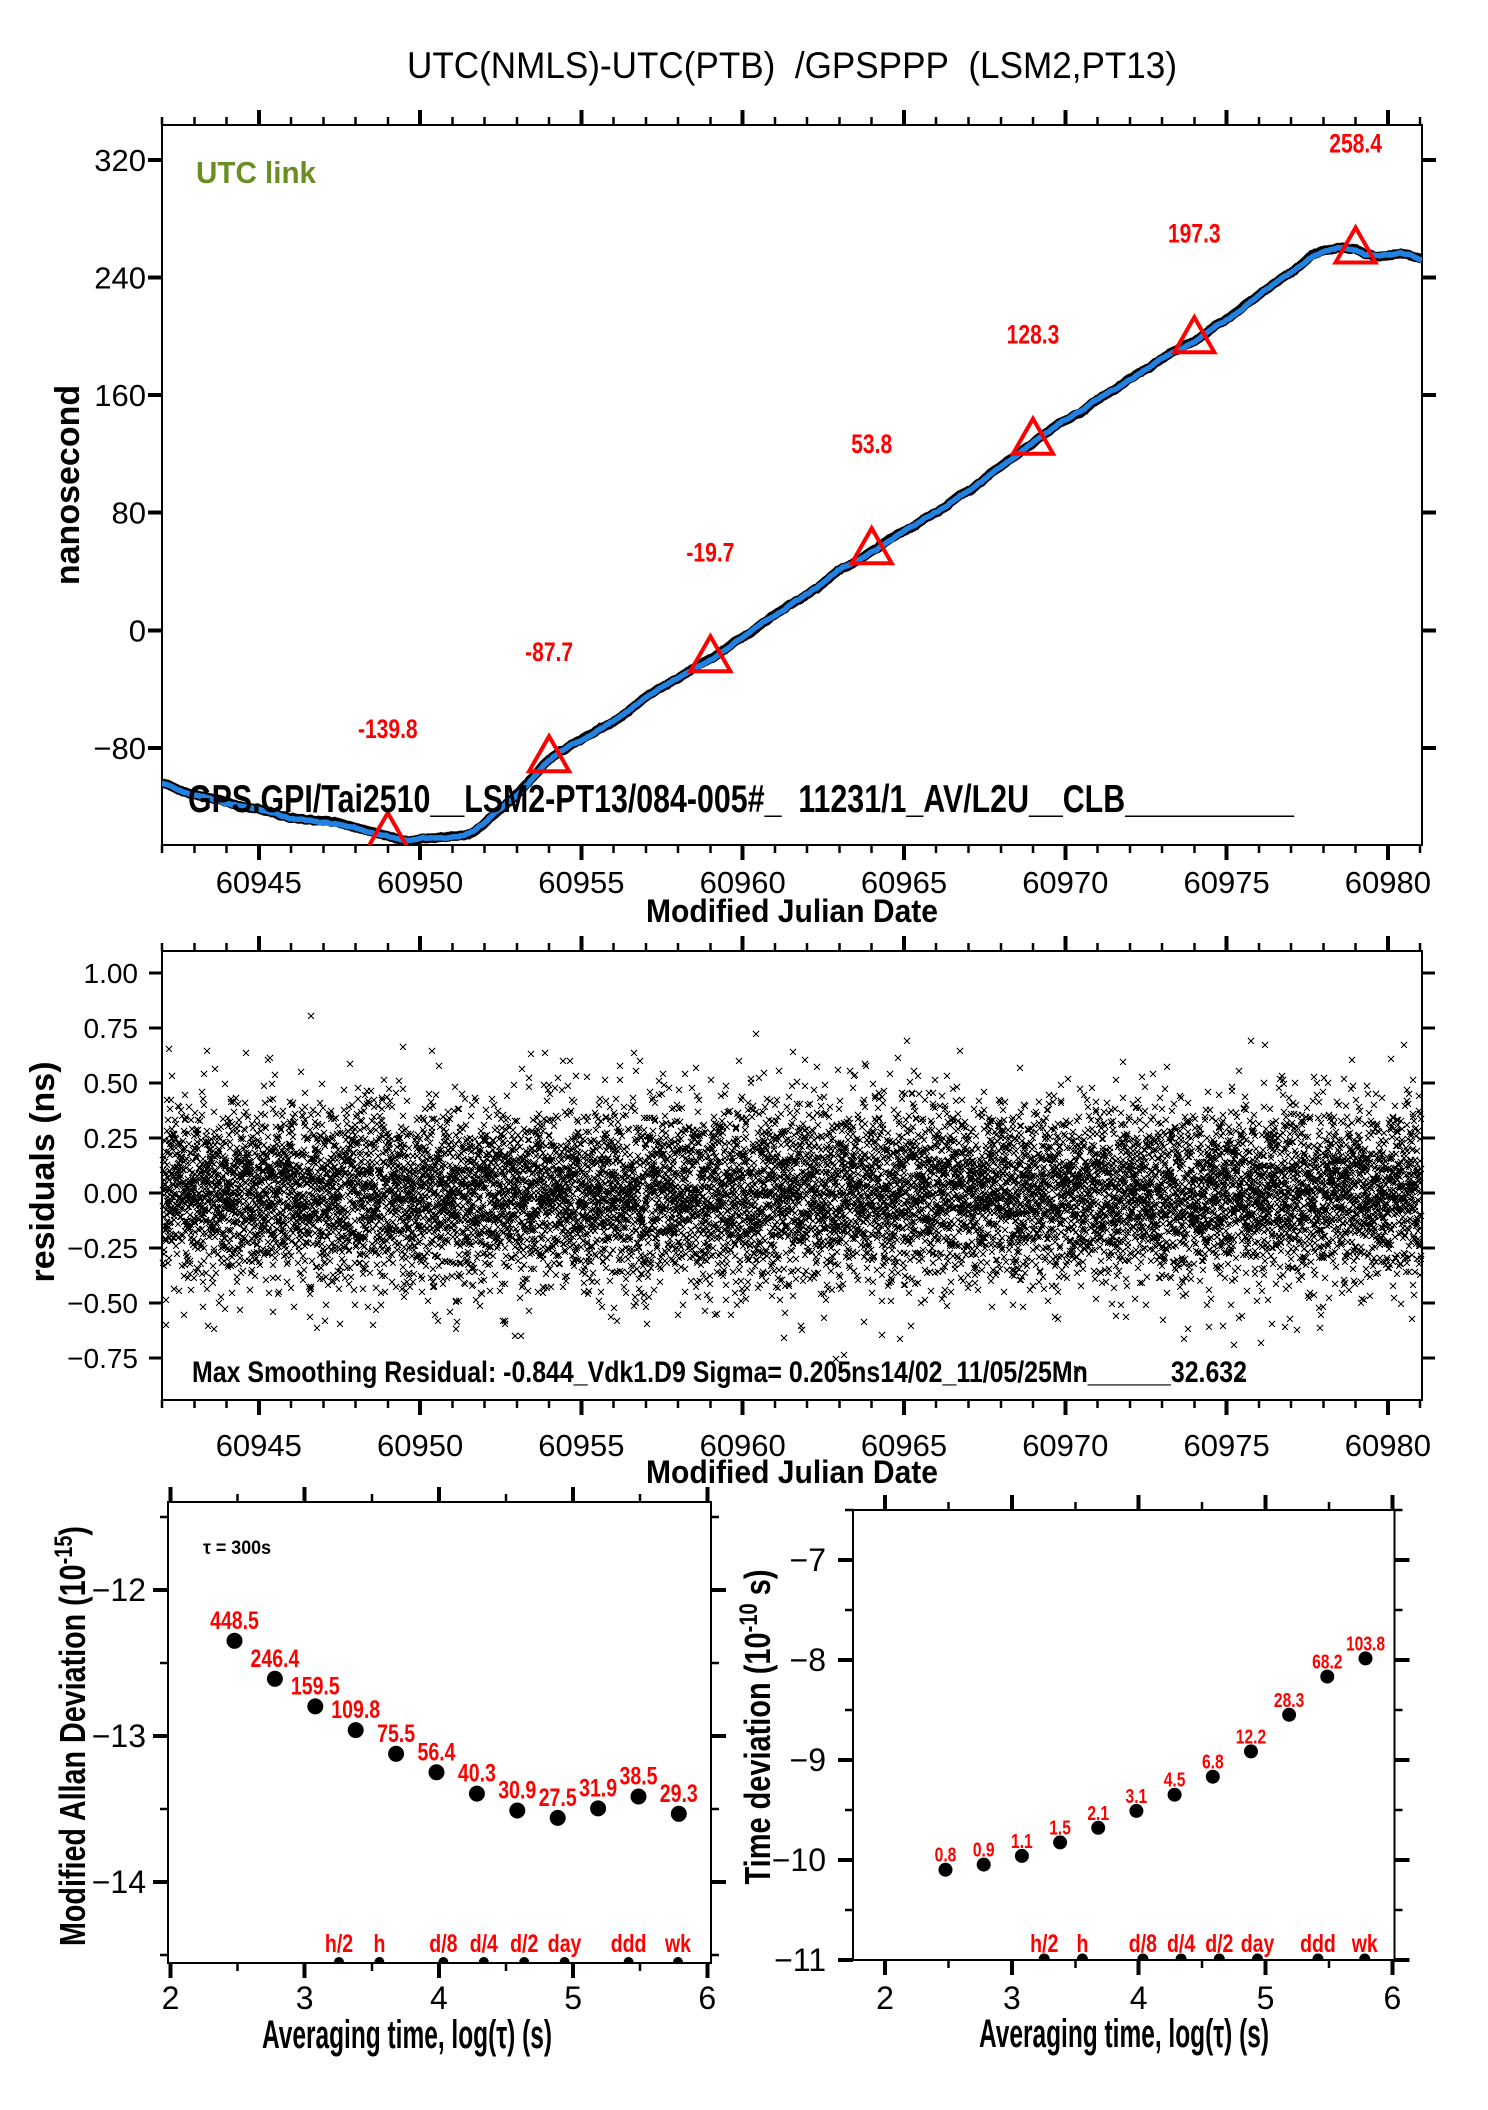  Describe the element at coordinates (1318, 1944) in the screenshot. I see `svg-text: ddd` at that location.